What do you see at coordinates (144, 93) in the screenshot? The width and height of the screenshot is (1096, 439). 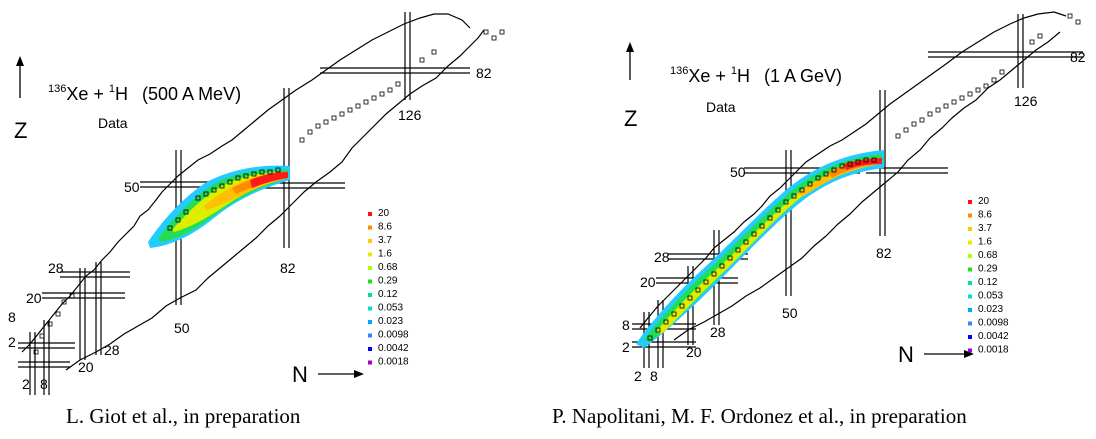 I see `reaction-title: 136Xe + 1H (500 A MeV)` at bounding box center [144, 93].